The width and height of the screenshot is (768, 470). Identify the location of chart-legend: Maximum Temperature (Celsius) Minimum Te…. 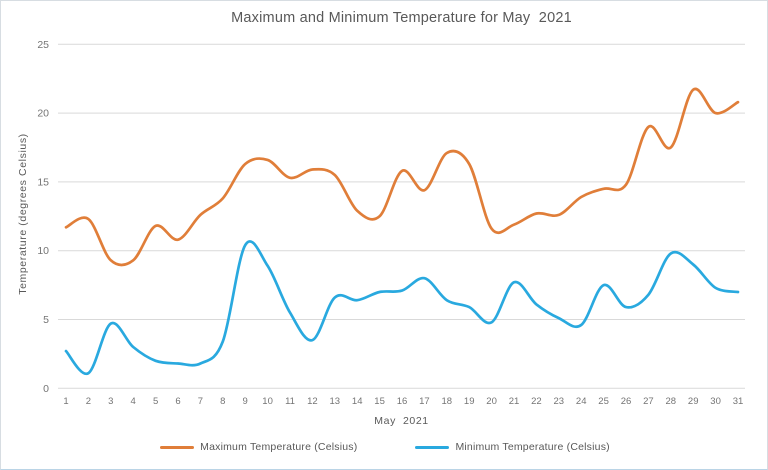
(384, 447).